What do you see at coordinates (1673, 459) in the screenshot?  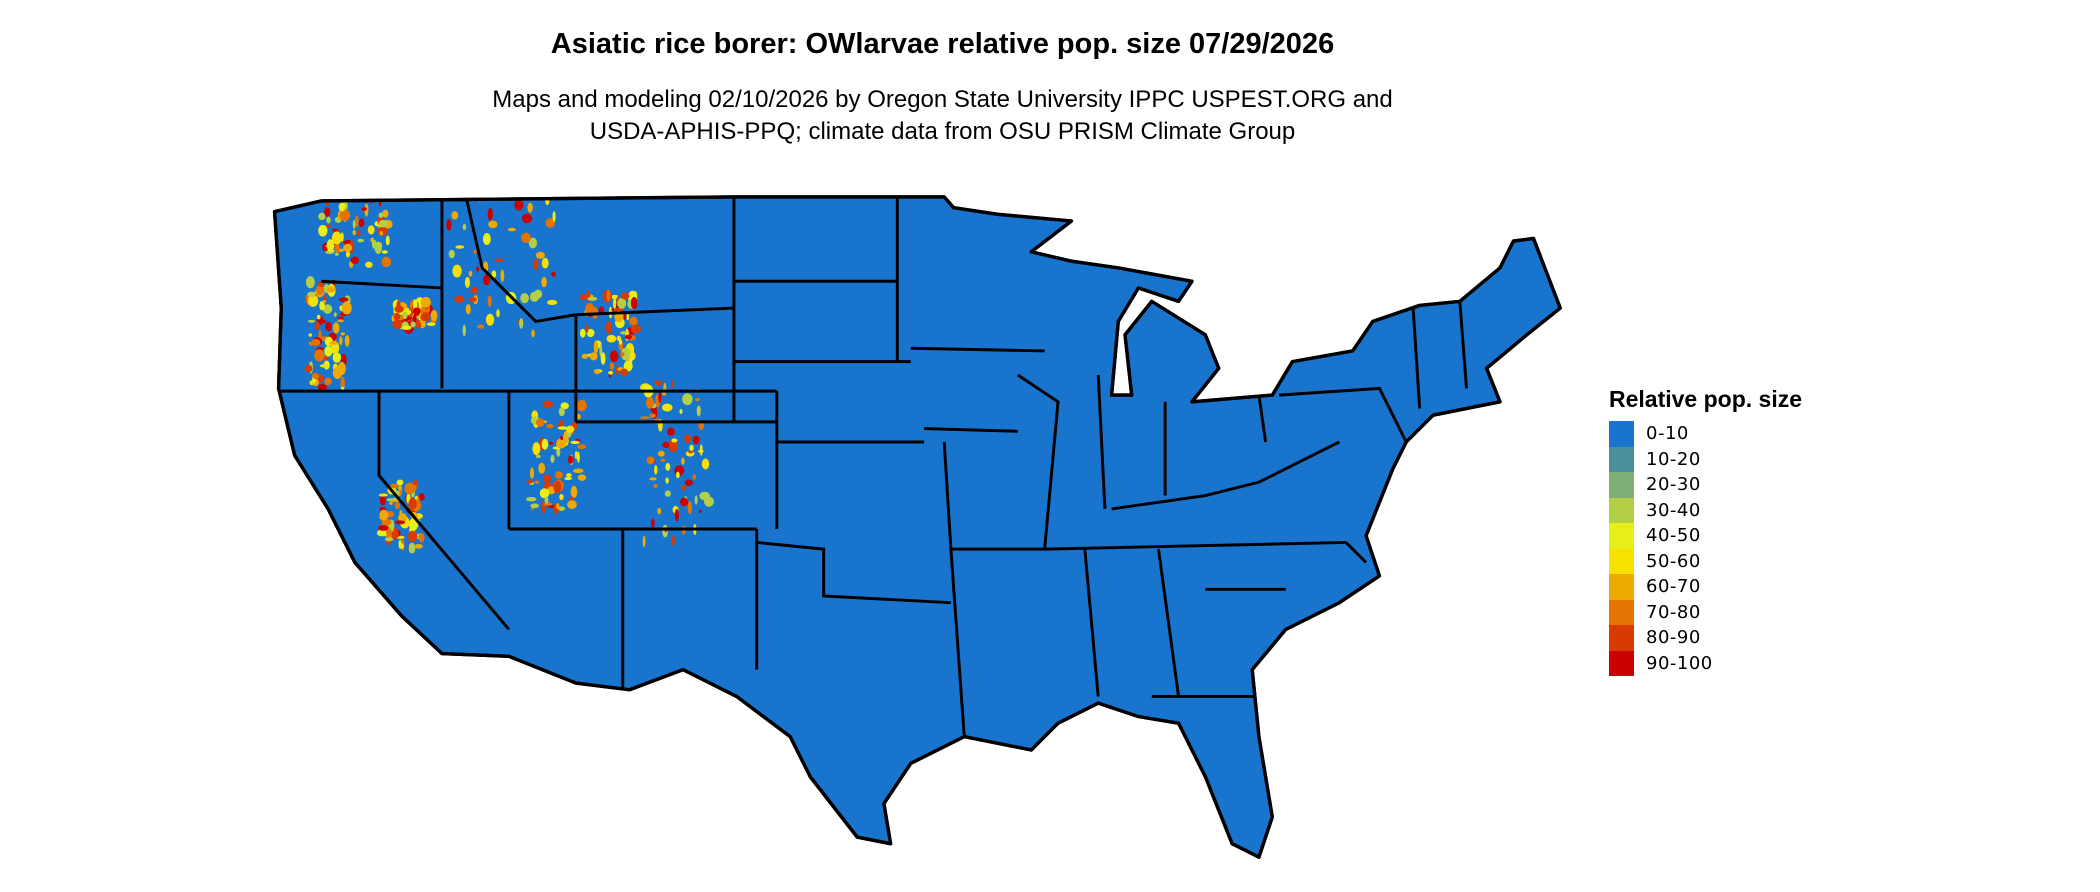 I see `legend-label: 10-20` at bounding box center [1673, 459].